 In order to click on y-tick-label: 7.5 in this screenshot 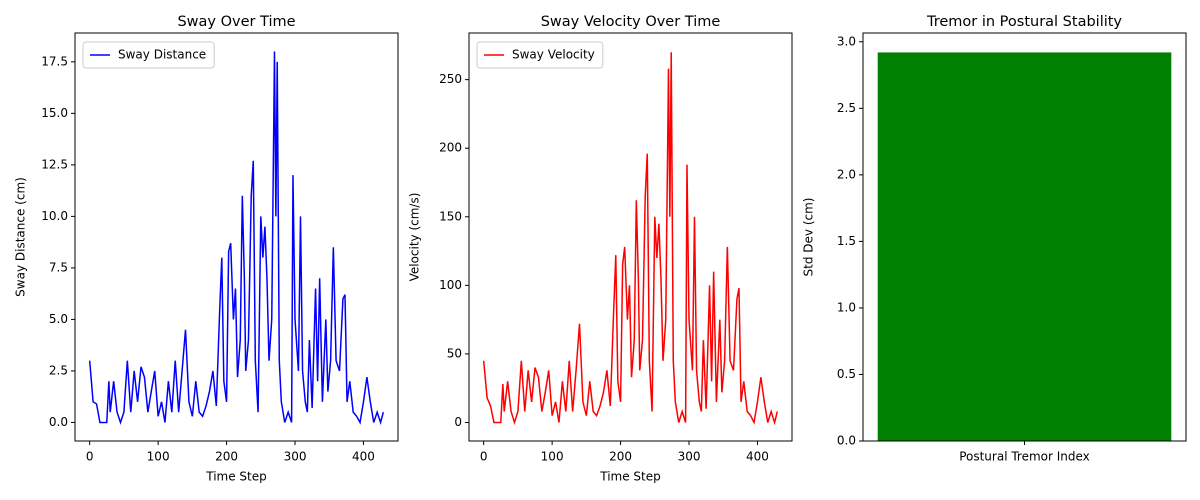, I will do `click(58, 267)`.